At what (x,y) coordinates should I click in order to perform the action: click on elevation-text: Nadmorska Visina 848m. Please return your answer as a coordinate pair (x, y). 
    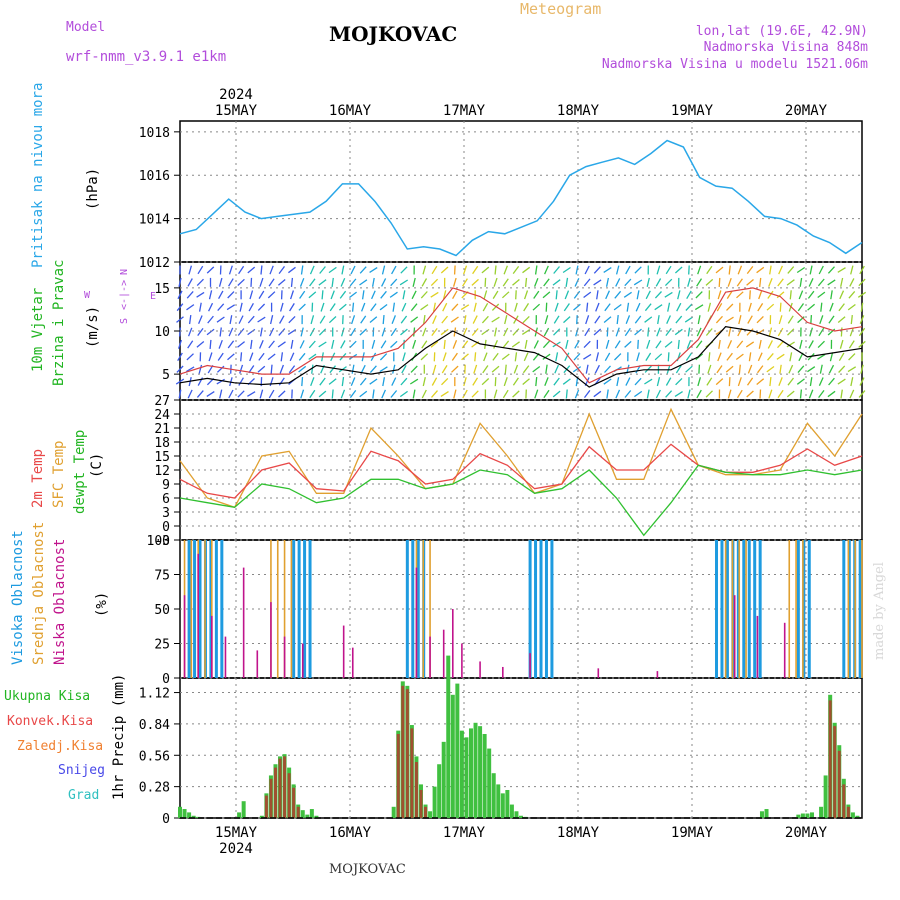
    Looking at the image, I should click on (785, 47).